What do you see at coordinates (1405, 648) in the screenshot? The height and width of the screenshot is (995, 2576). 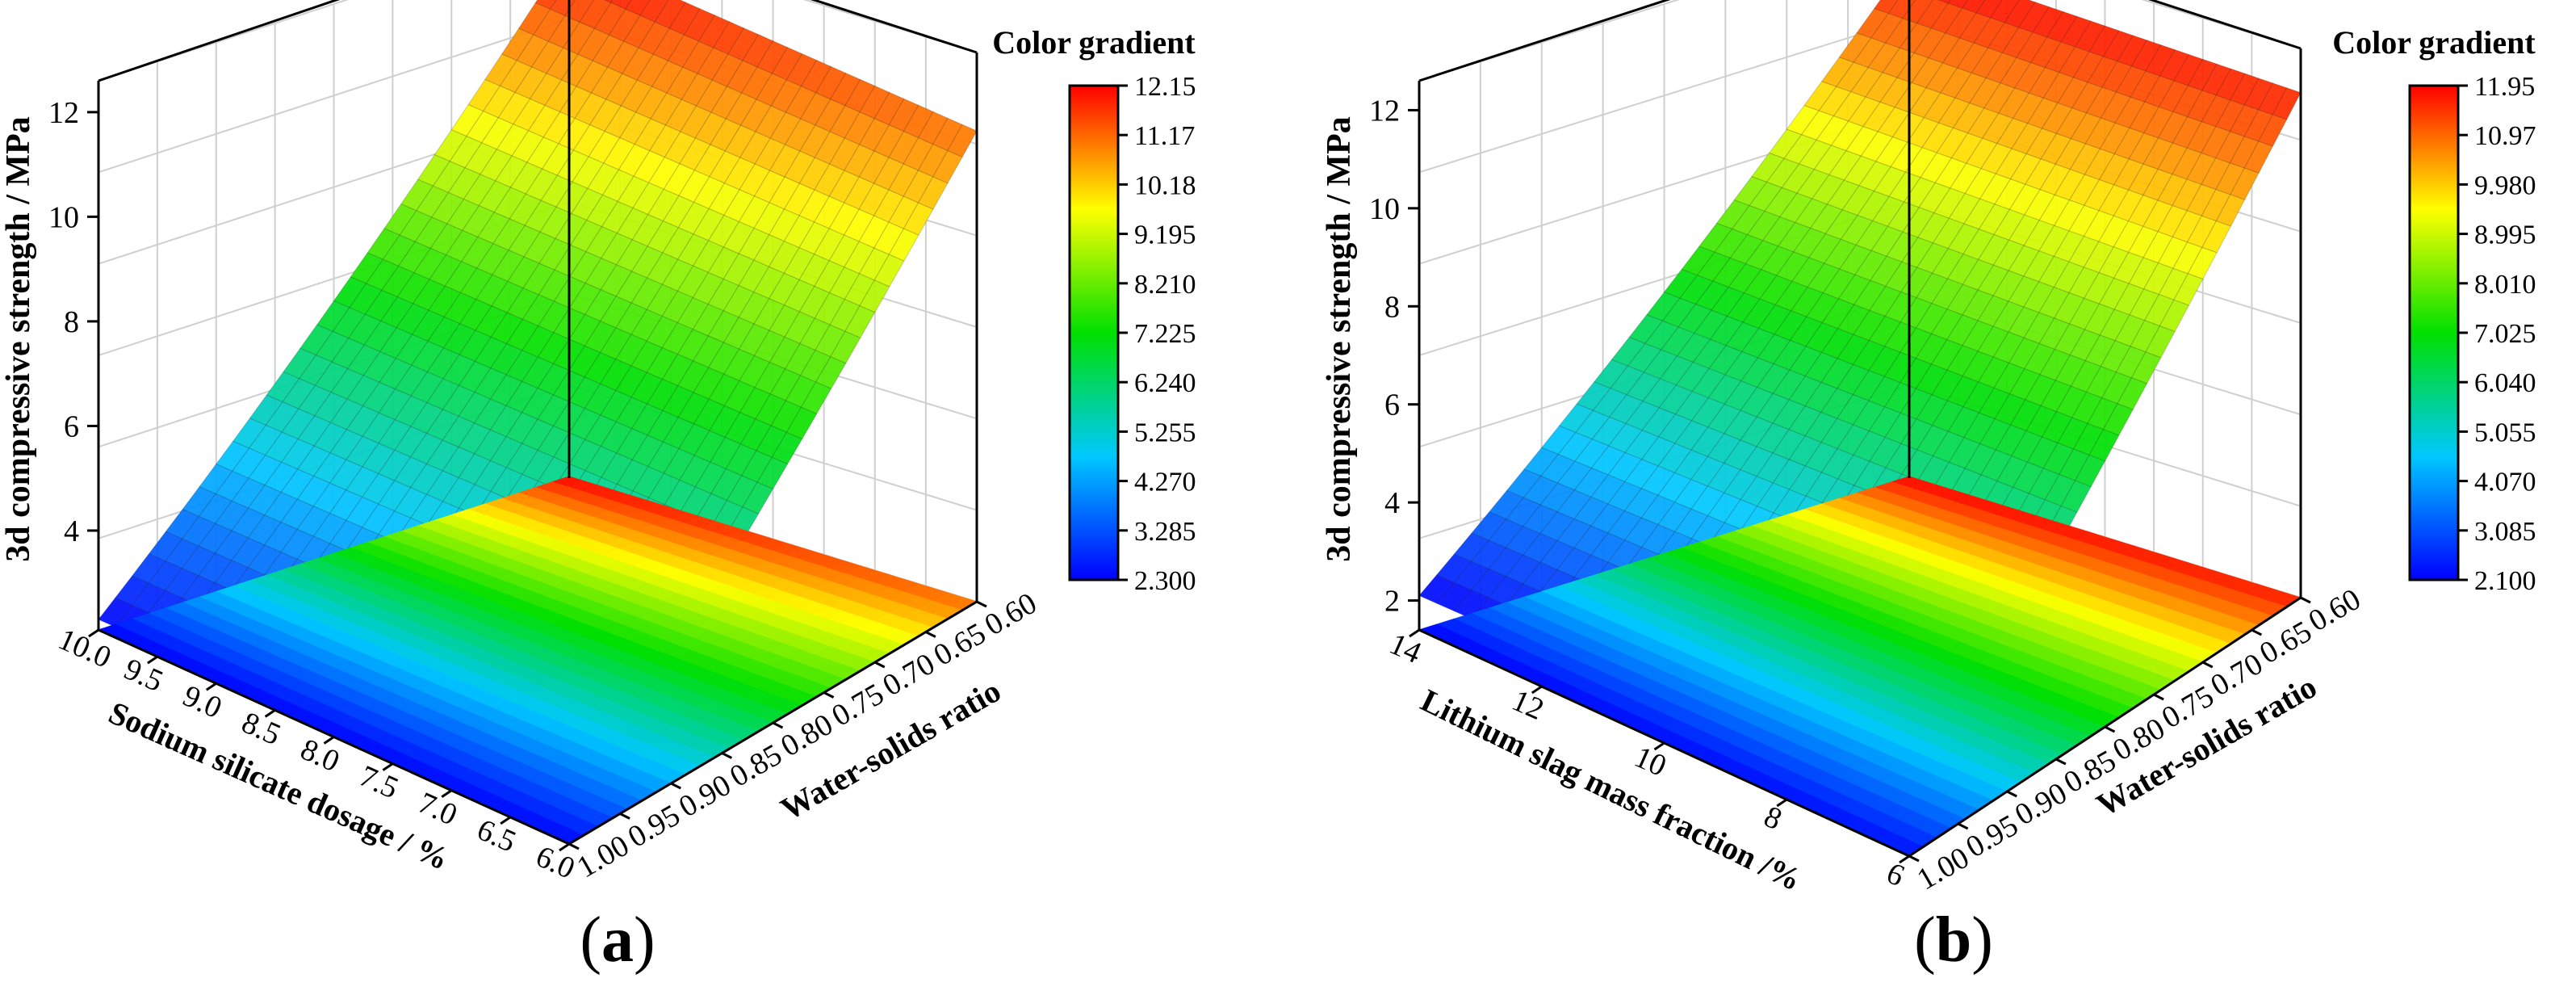 I see `x-tick-label: 14` at bounding box center [1405, 648].